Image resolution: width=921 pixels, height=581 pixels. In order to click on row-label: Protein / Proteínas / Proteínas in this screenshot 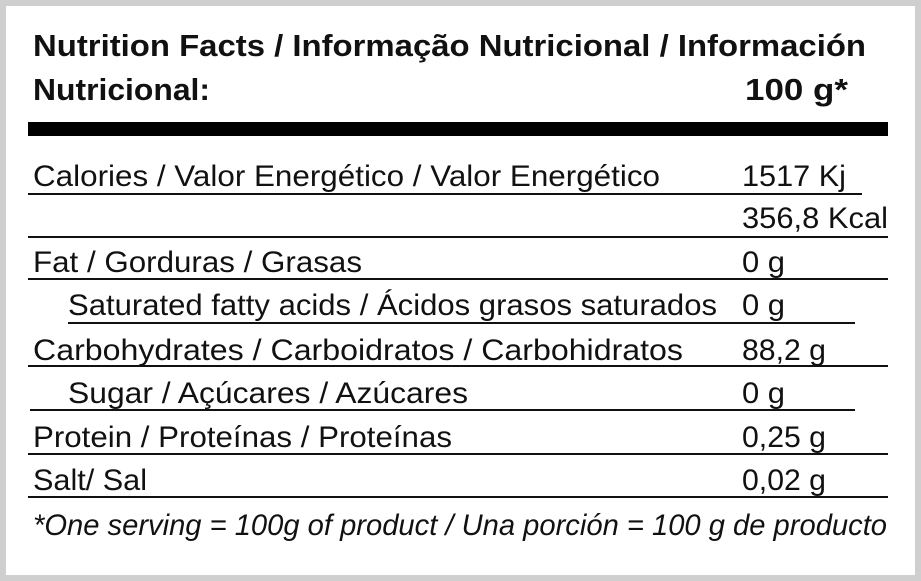, I will do `click(242, 437)`.